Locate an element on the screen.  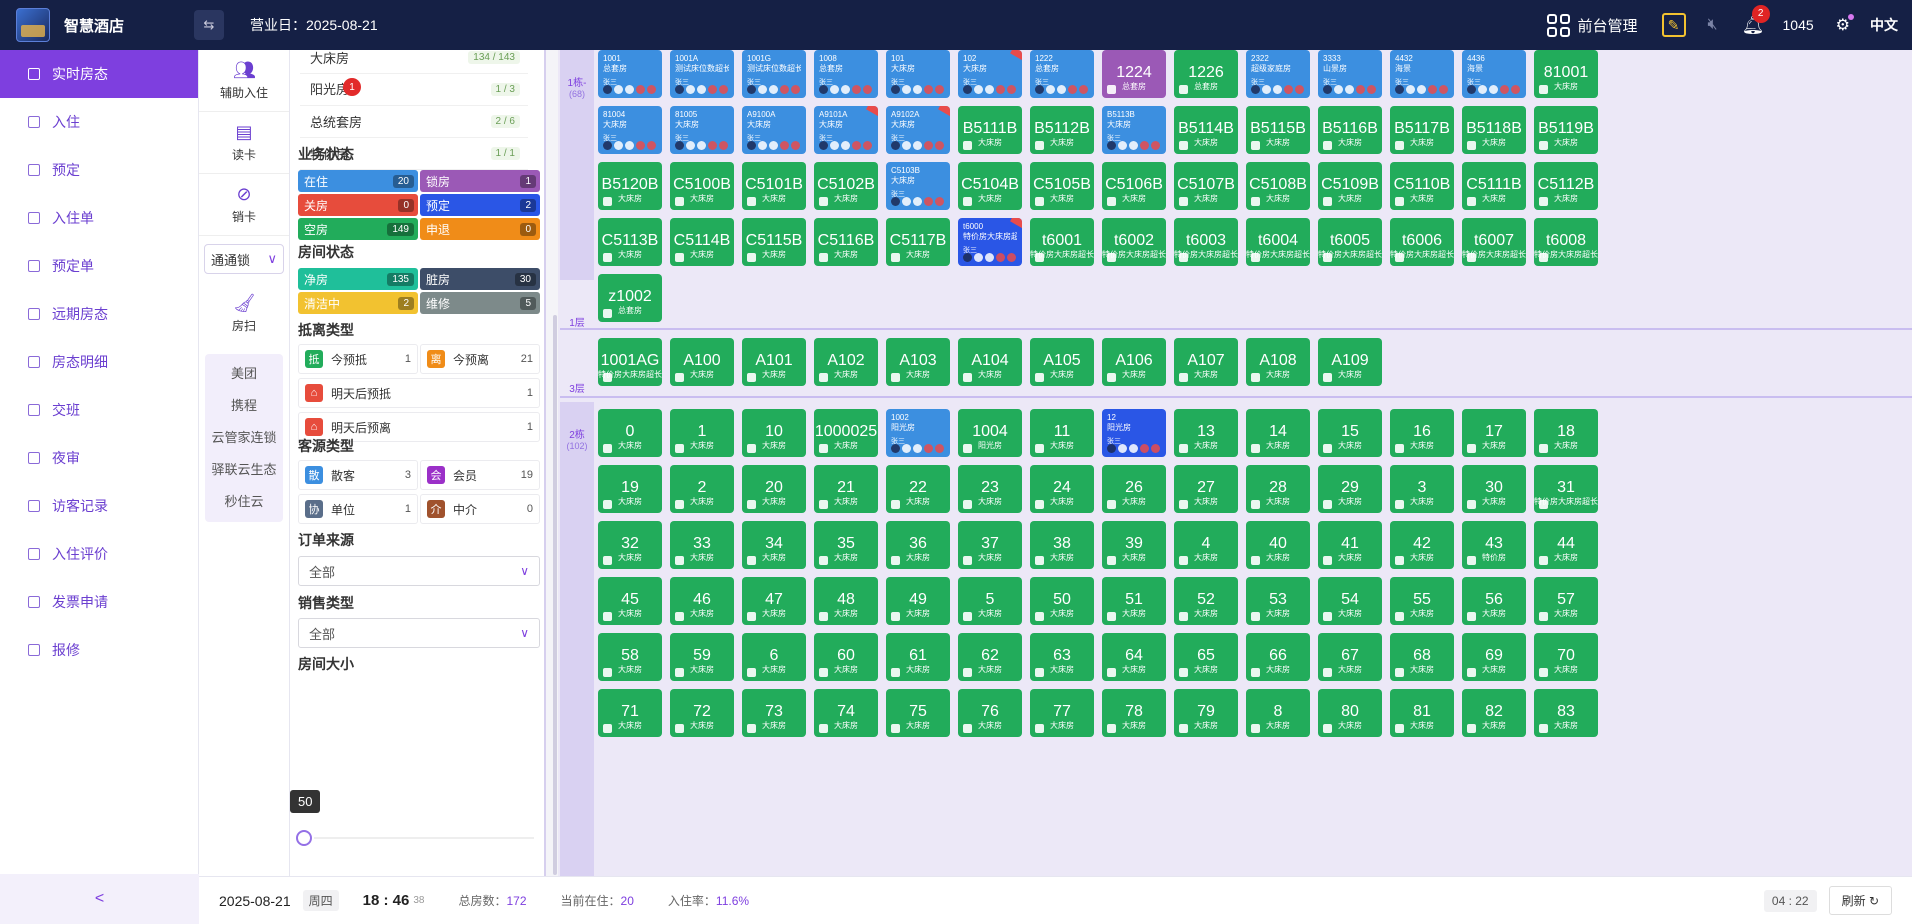
room-card: B5115B 大床房 is located at coordinates (1278, 130).